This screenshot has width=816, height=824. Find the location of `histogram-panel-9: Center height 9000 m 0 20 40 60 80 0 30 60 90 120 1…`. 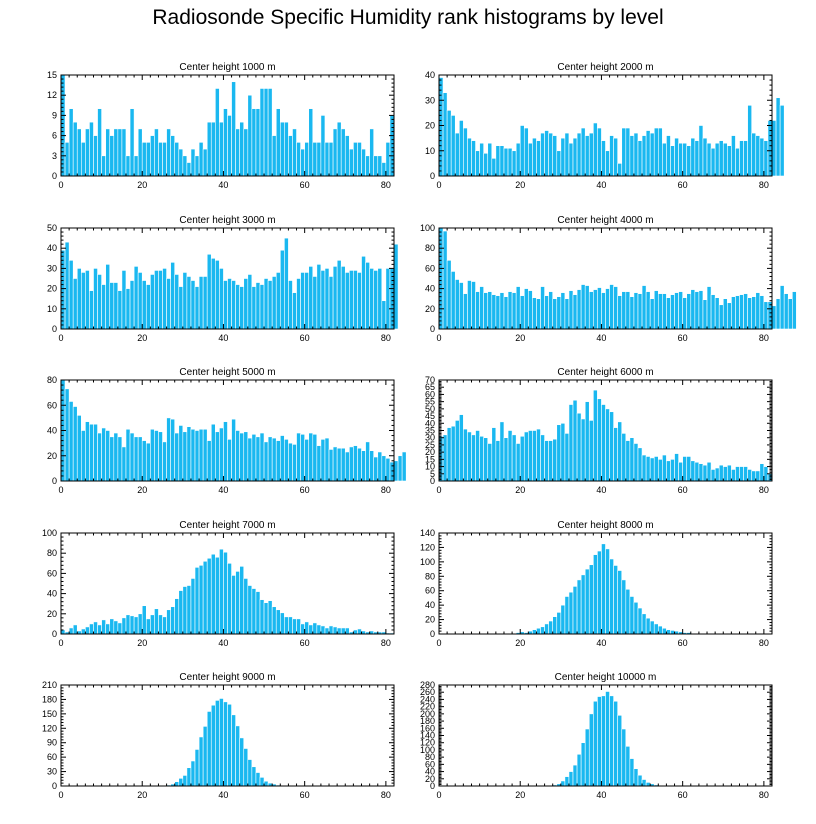

histogram-panel-9: Center height 9000 m 0 20 40 60 80 0 30 60 90 120 1… is located at coordinates (218, 736).